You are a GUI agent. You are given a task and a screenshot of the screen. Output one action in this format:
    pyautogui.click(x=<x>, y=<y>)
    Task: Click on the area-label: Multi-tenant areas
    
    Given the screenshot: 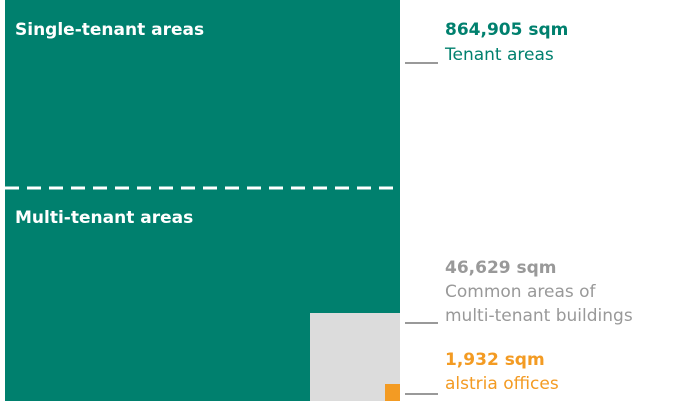 What is the action you would take?
    pyautogui.click(x=104, y=218)
    